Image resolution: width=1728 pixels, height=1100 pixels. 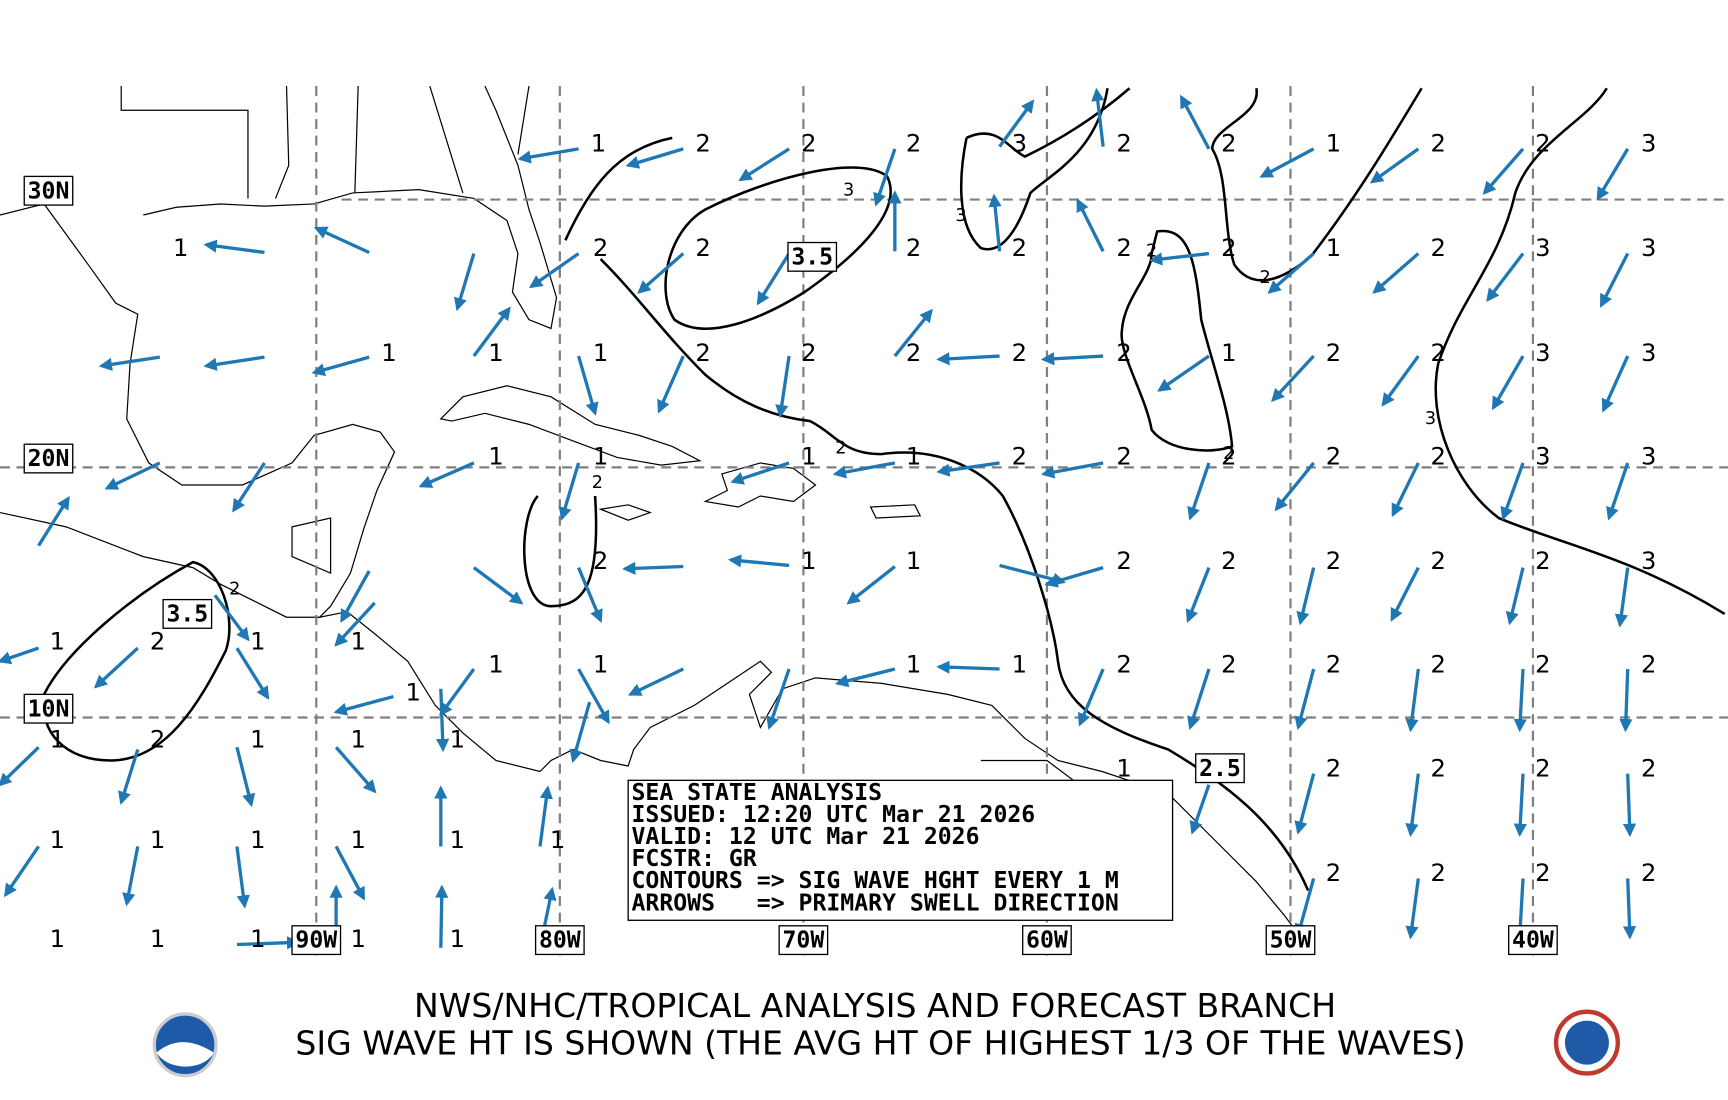 I want to click on longitude-label: 70W, so click(x=803, y=941).